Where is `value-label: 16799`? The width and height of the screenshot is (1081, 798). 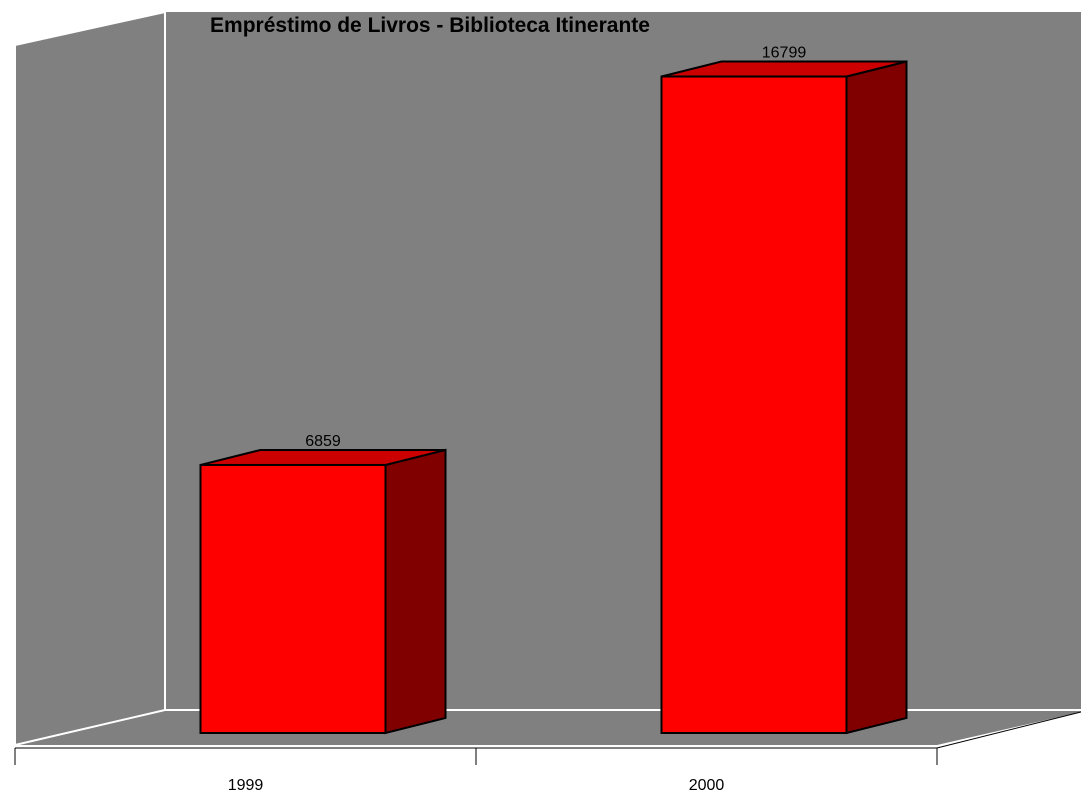
value-label: 16799 is located at coordinates (784, 53).